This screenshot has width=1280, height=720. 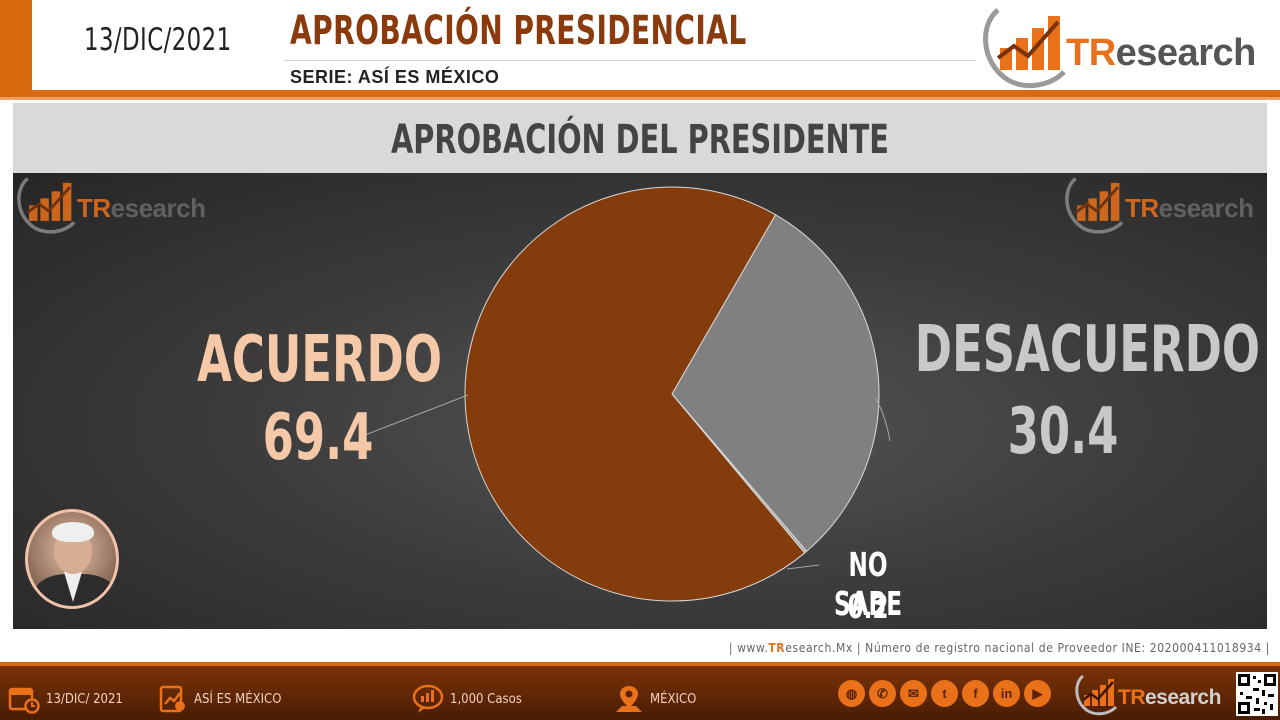 I want to click on chart-title: APROBACIÓN DEL PRESIDENTE, so click(x=640, y=140).